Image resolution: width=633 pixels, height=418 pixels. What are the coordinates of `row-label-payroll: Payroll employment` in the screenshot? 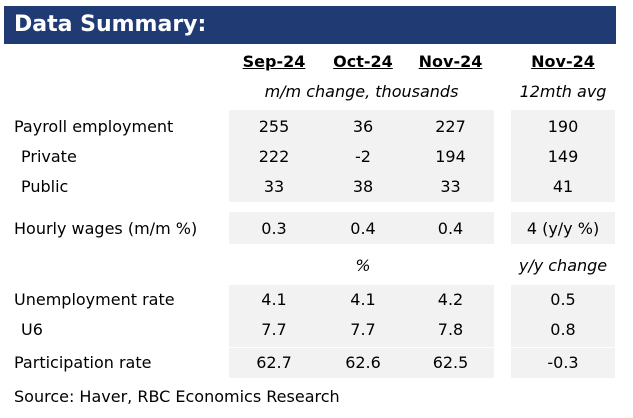 It's located at (94, 126).